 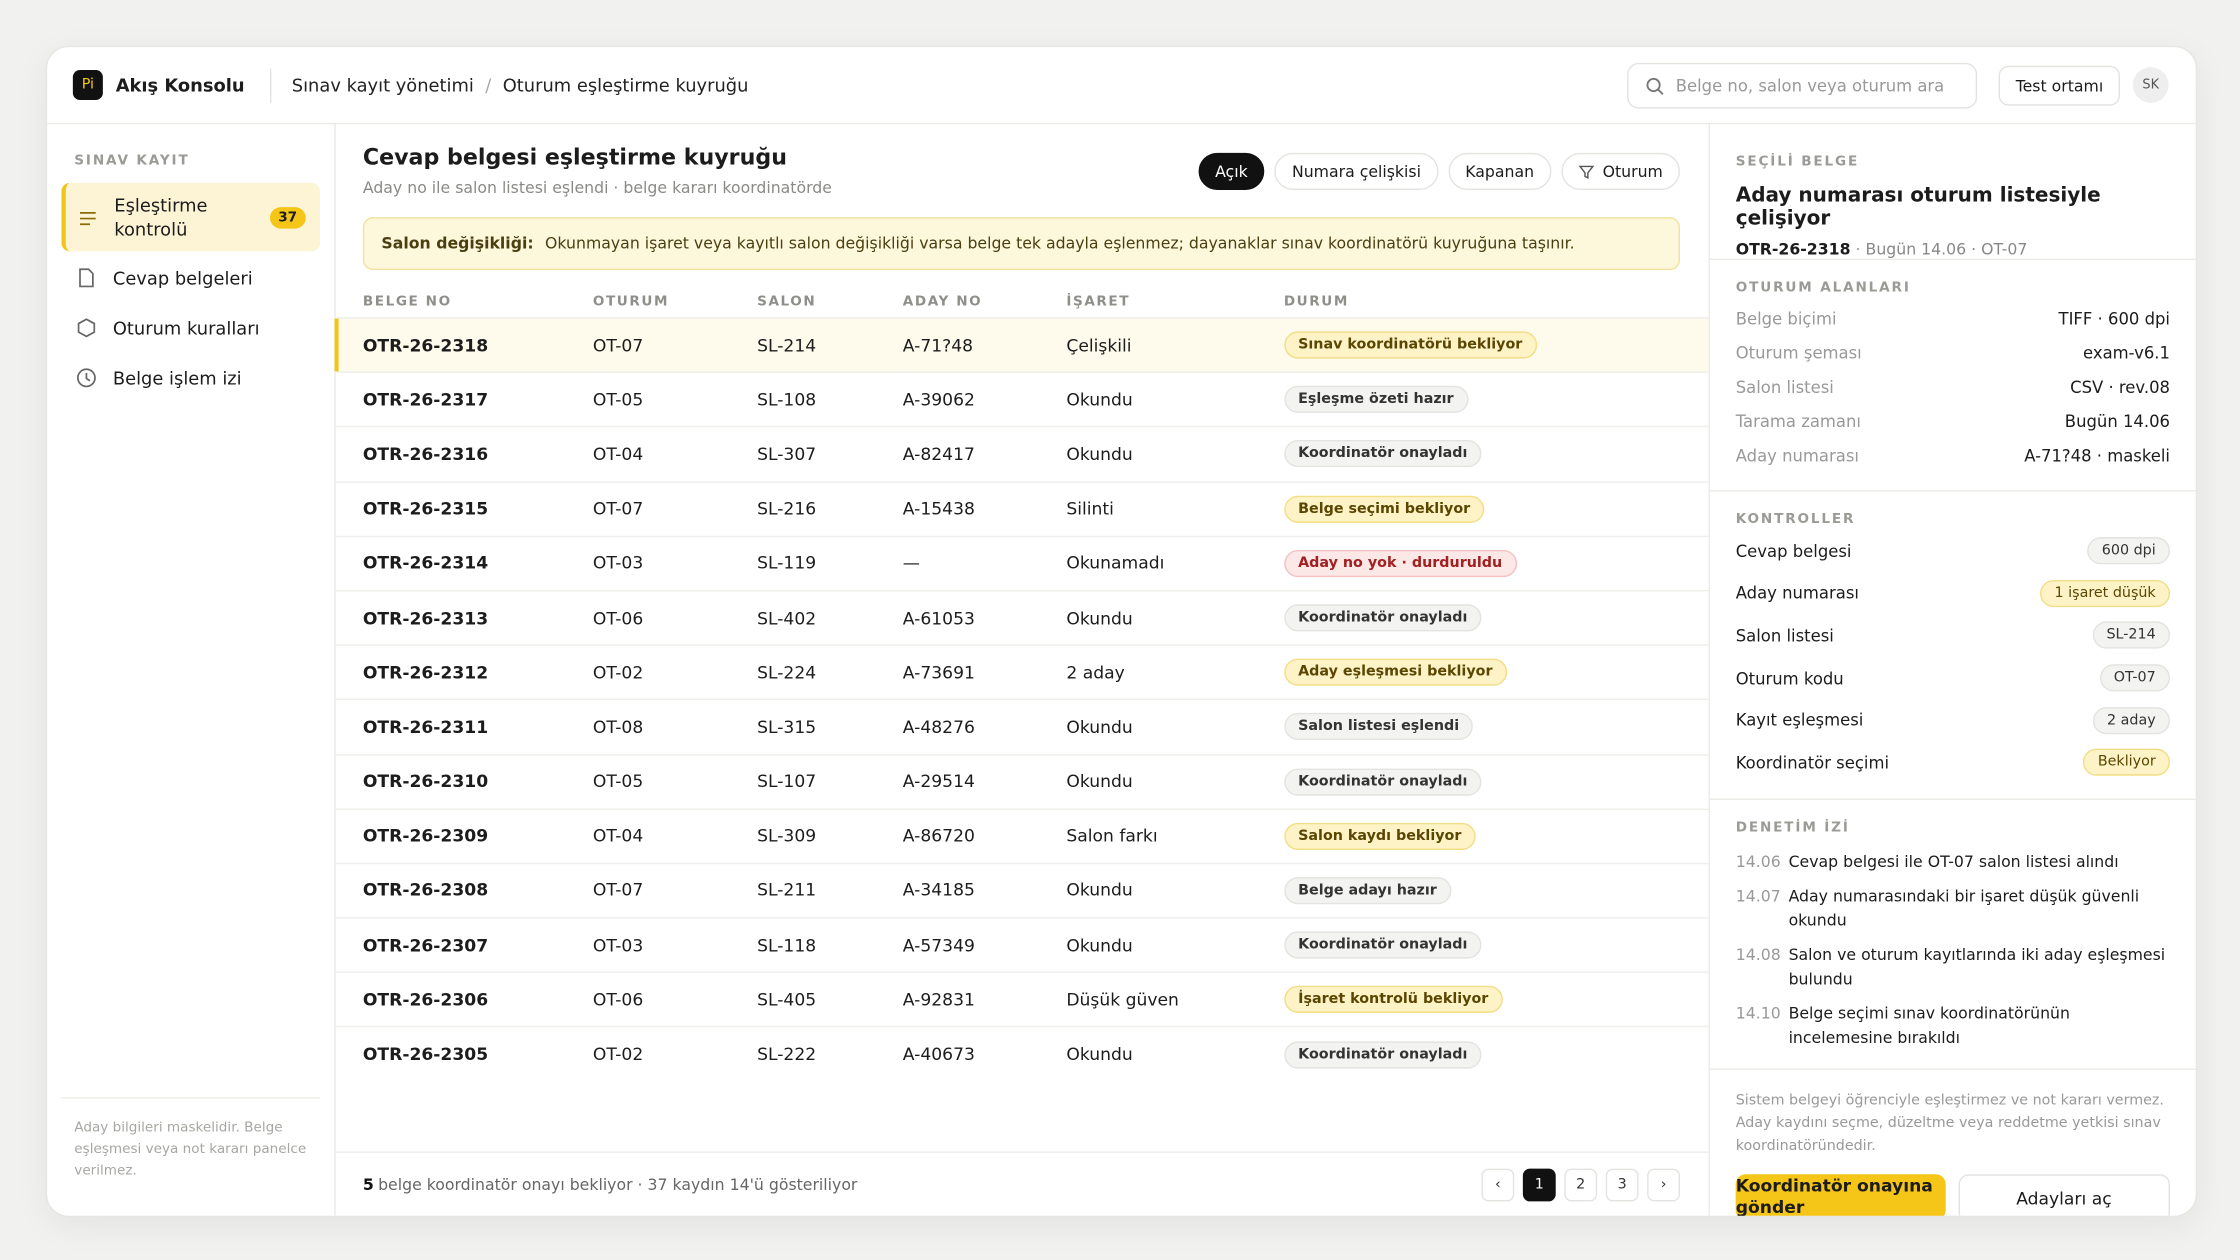 I want to click on column-header: ADAY NO, so click(x=942, y=301).